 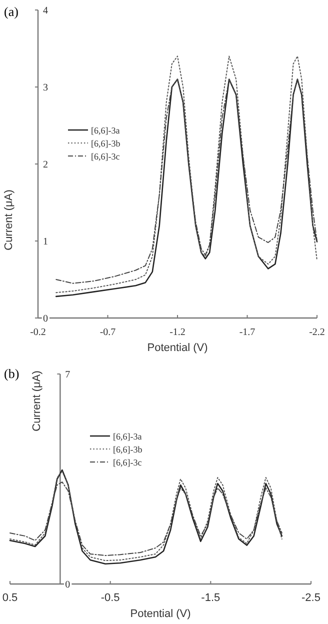 What do you see at coordinates (10, 598) in the screenshot?
I see `x-tick-label: 0.5` at bounding box center [10, 598].